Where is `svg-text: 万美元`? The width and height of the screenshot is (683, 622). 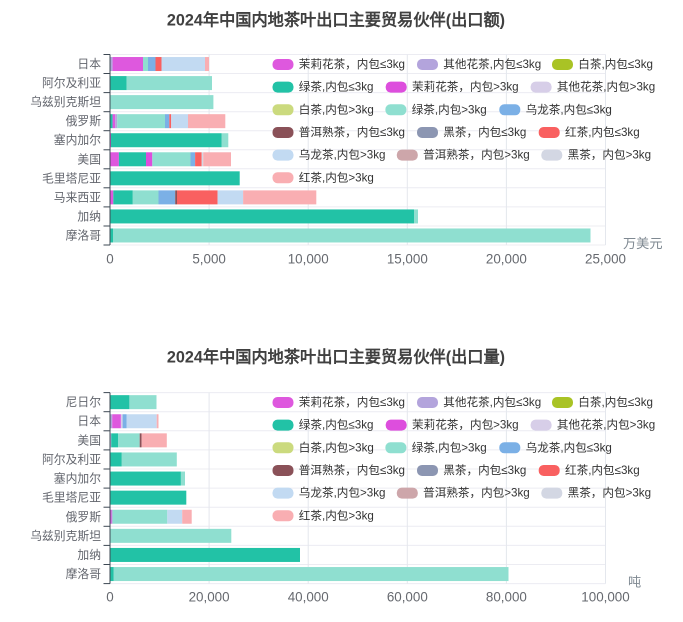
svg-text: 万美元 is located at coordinates (643, 243).